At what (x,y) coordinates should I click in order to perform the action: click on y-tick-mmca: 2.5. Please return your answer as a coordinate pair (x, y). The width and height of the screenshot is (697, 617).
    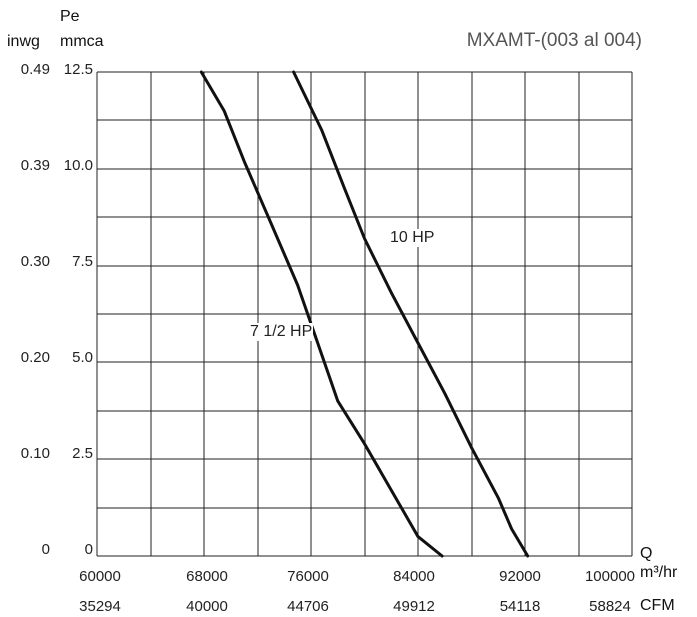
    Looking at the image, I should click on (82, 453).